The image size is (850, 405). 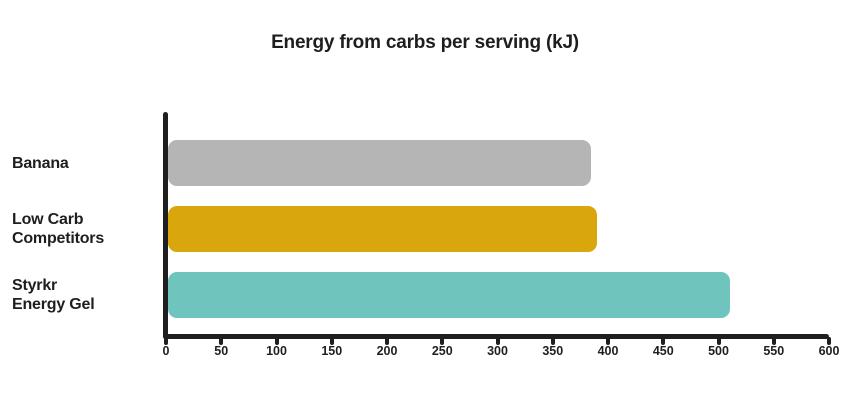 I want to click on x-axis-tick-label-500: 500, so click(x=718, y=351).